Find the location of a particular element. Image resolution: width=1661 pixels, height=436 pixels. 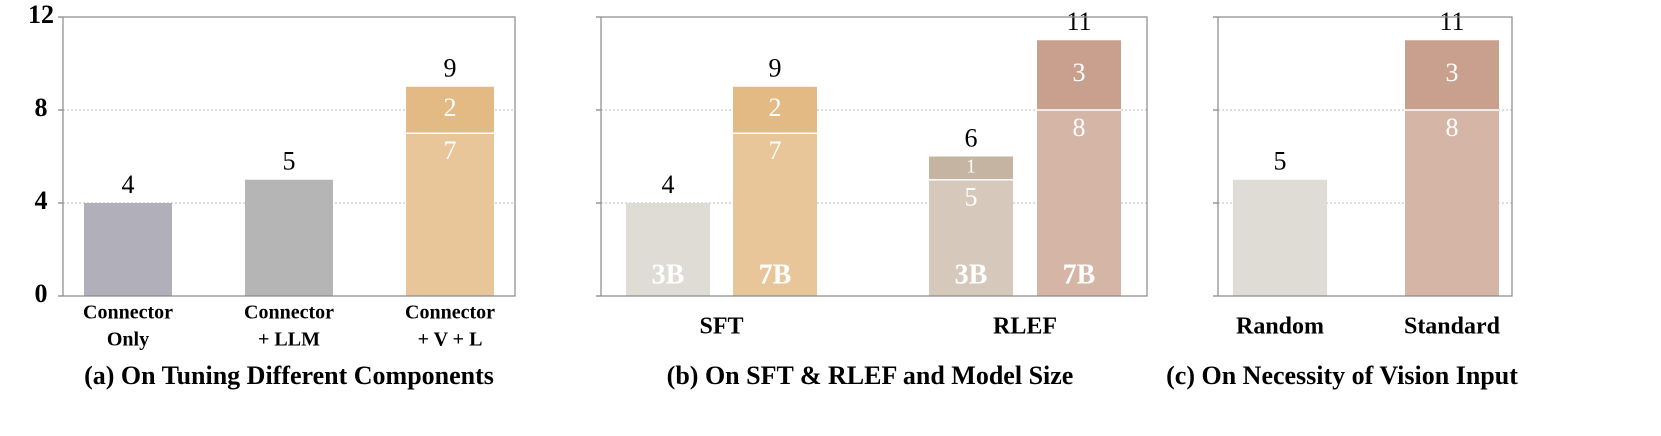

x-tick-label: + V + L is located at coordinates (450, 340).